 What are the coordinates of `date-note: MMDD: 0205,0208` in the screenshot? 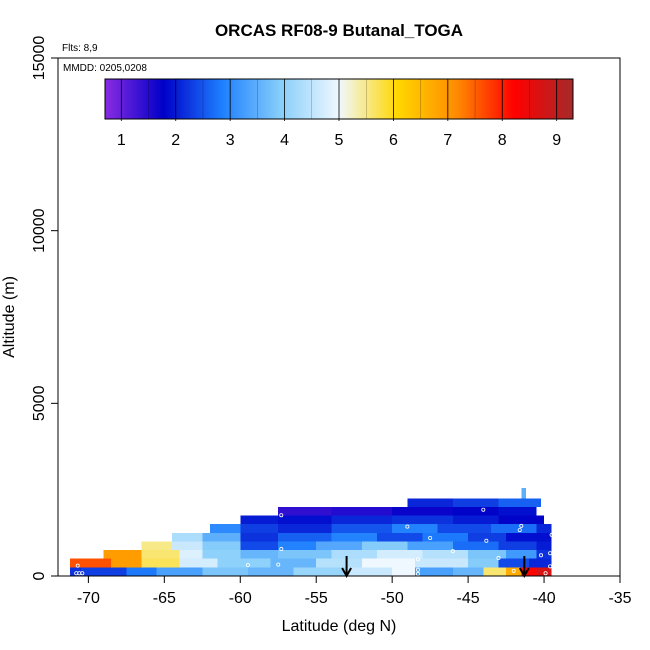 It's located at (105, 68).